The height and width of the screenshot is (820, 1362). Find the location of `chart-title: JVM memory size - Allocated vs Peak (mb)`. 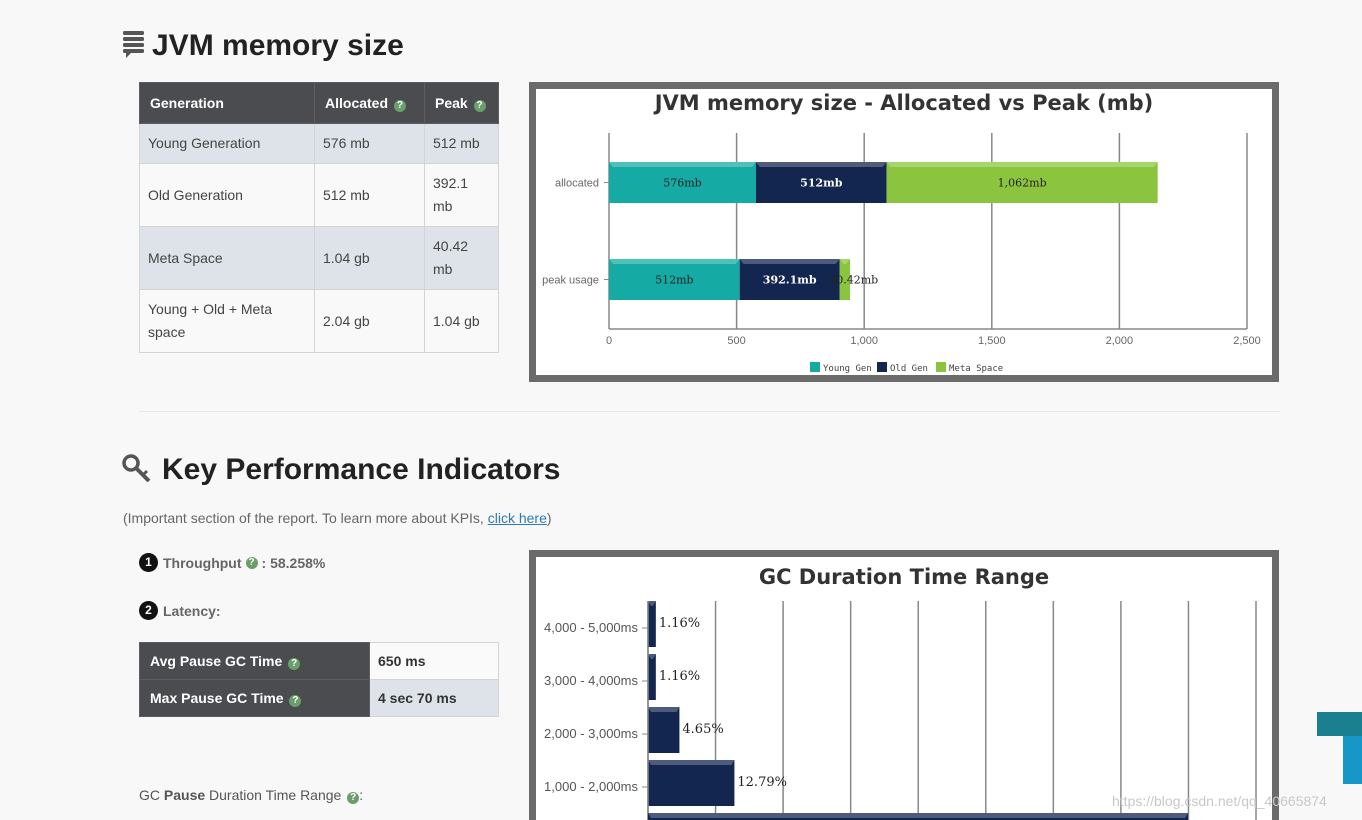

chart-title: JVM memory size - Allocated vs Peak (mb) is located at coordinates (903, 103).